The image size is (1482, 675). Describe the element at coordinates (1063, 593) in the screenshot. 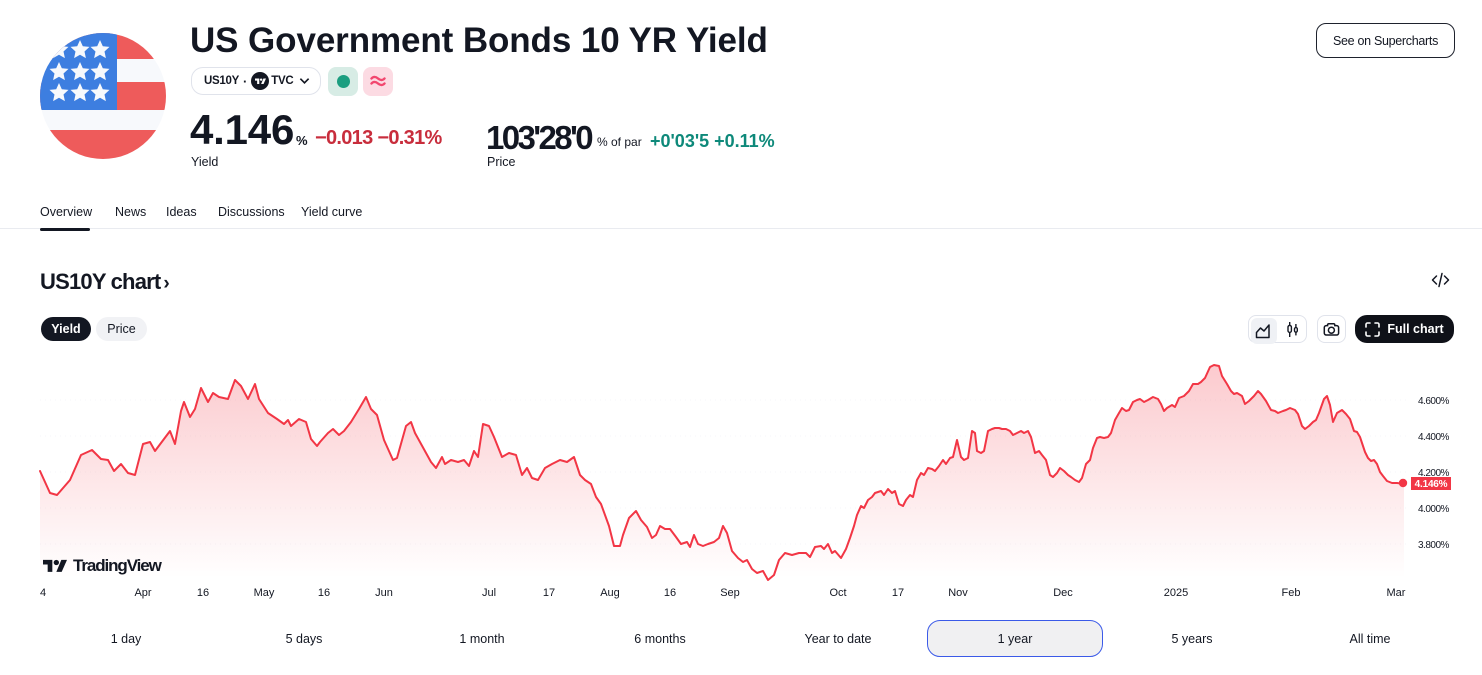

I see `svg-text: Dec` at that location.